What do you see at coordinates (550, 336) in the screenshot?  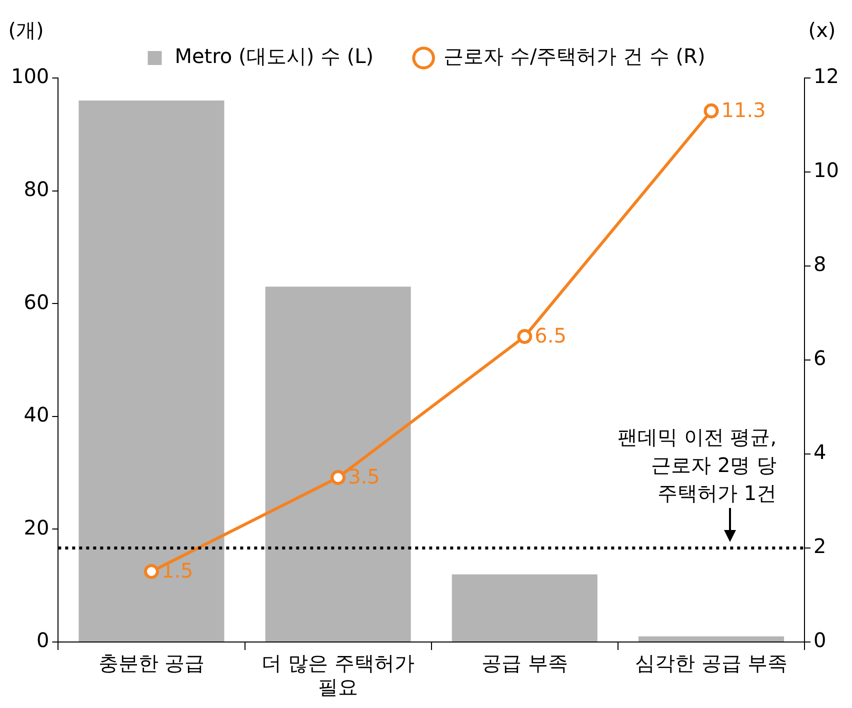 I see `data-label: 6.5` at bounding box center [550, 336].